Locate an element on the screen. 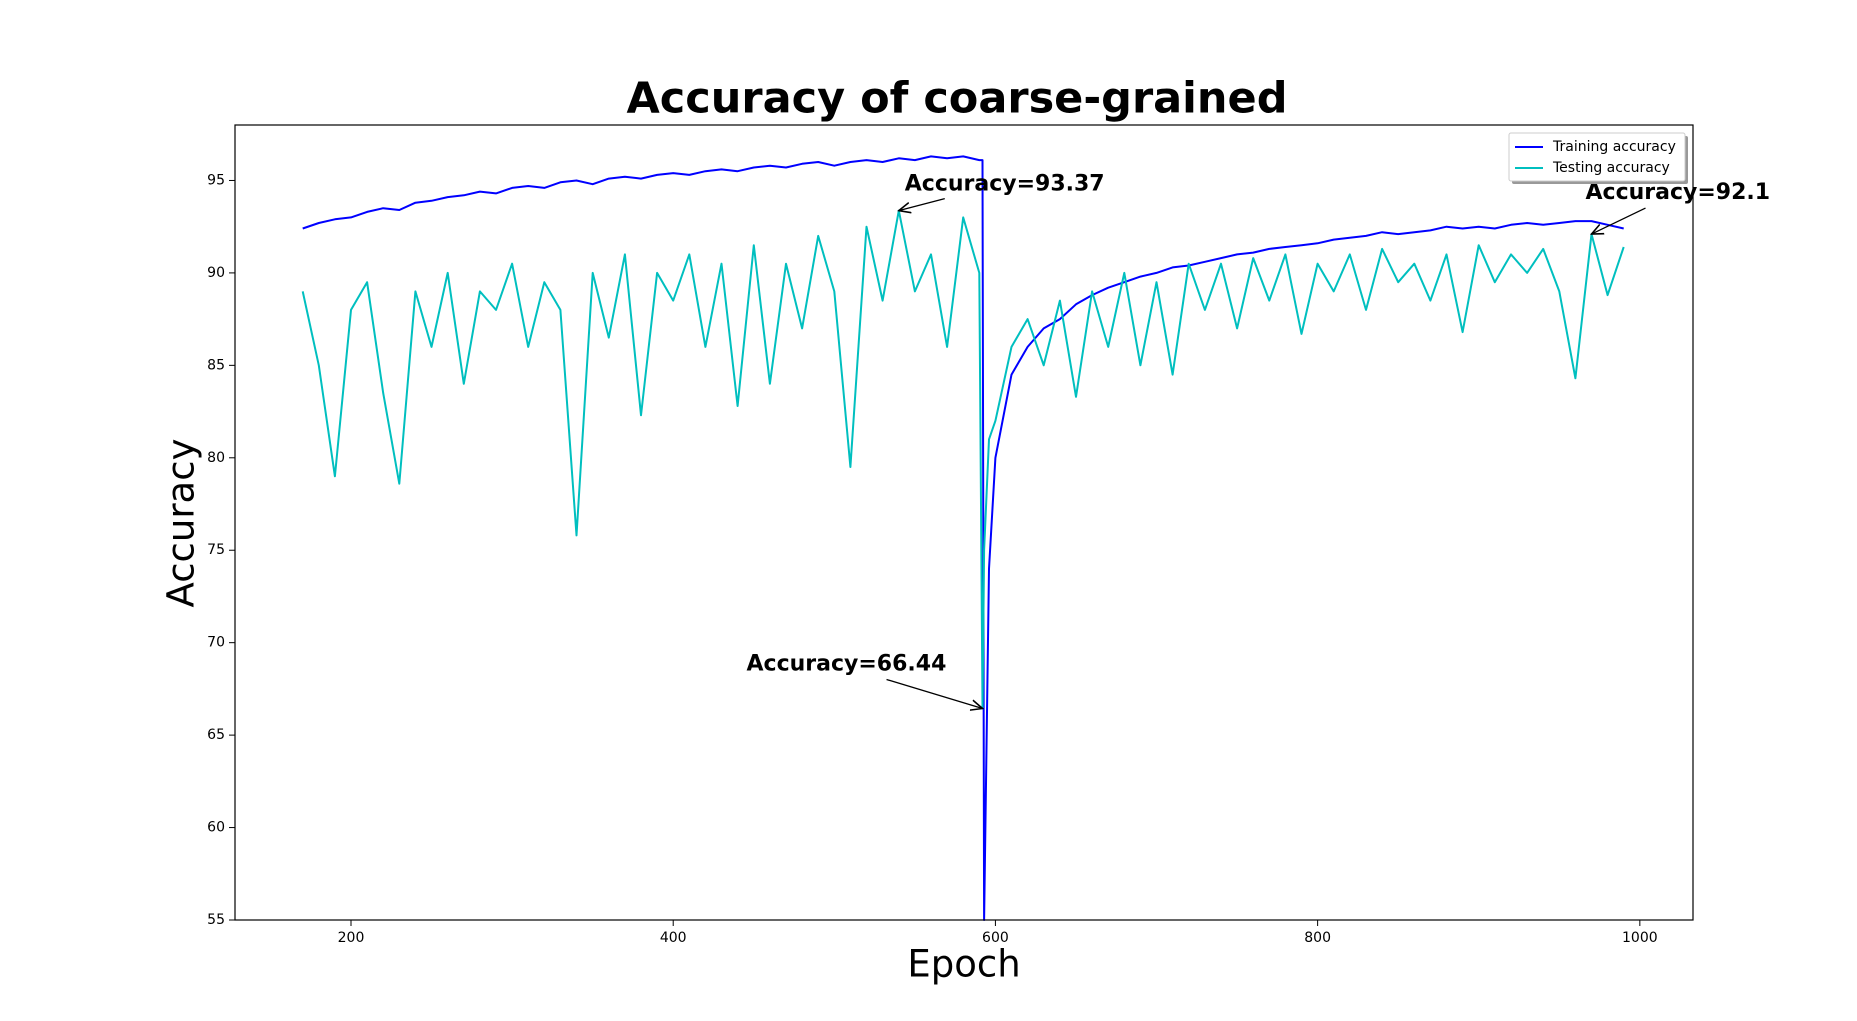 Image resolution: width=1857 pixels, height=1021 pixels. y-tick-label: 70 is located at coordinates (216, 643).